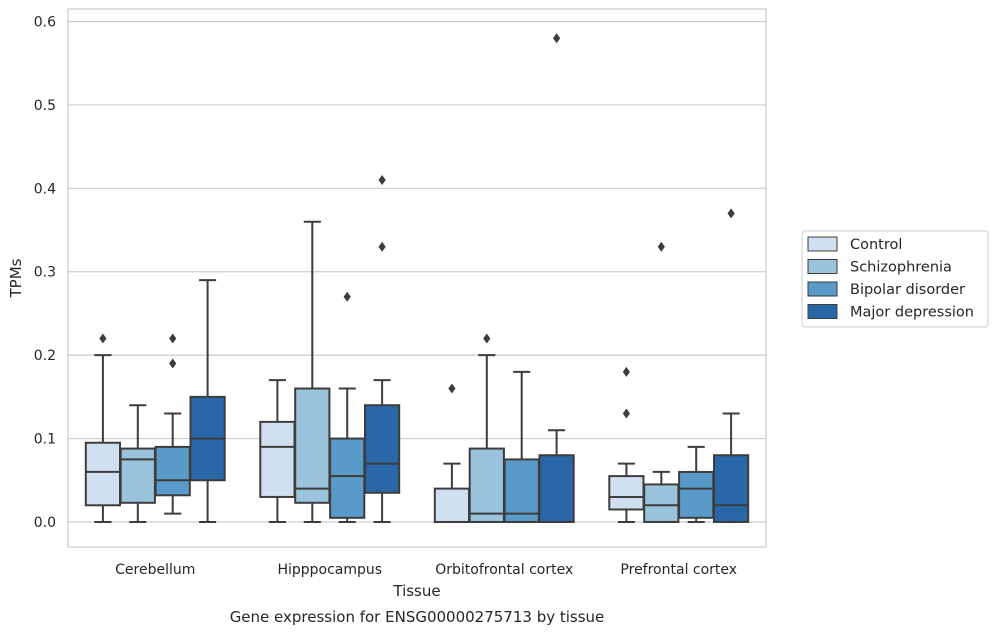 This screenshot has height=634, width=997. I want to click on y-tick-label: 0.0, so click(45, 523).